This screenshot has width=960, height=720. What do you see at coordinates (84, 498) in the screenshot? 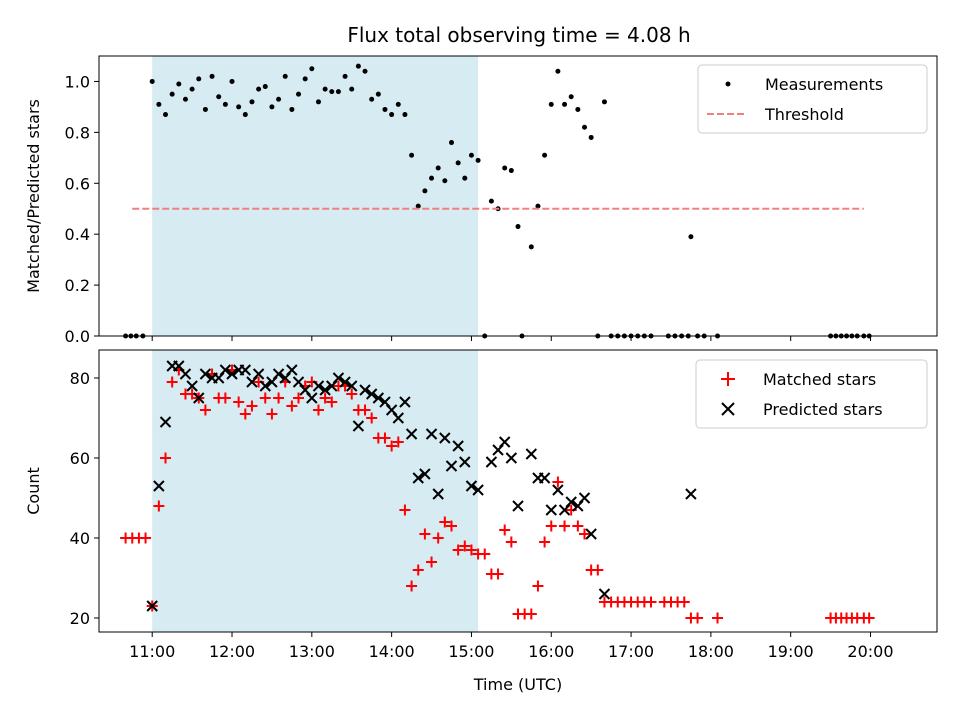
I see `ytick-group-bottom: 20 40 60 80` at bounding box center [84, 498].